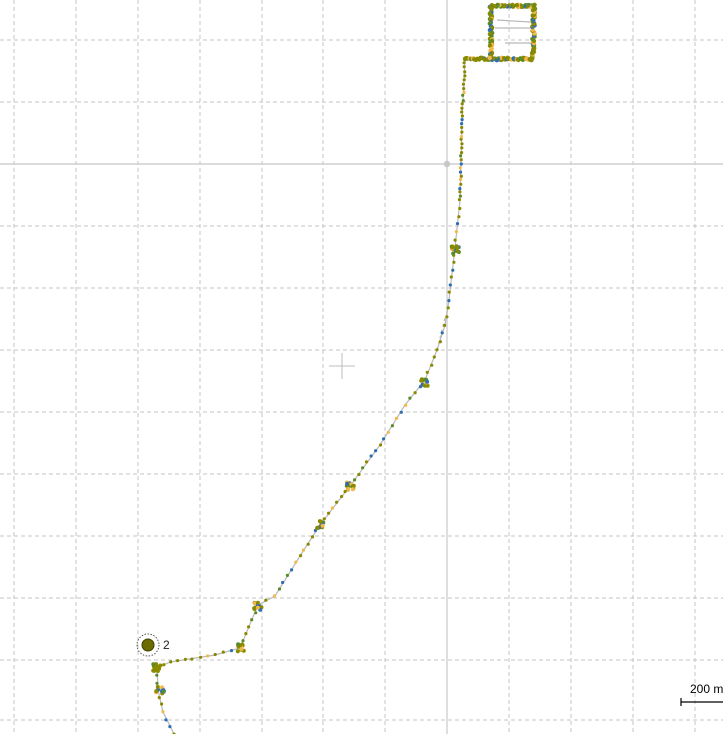 The image size is (723, 734). Describe the element at coordinates (706, 689) in the screenshot. I see `scale-bar-label: 200 m` at that location.